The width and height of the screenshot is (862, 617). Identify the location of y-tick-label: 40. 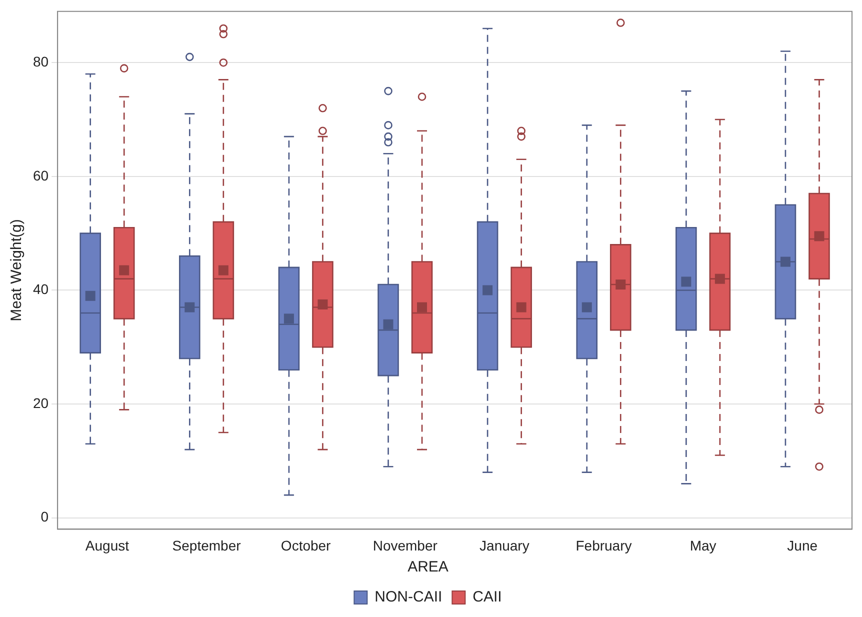
(40, 289).